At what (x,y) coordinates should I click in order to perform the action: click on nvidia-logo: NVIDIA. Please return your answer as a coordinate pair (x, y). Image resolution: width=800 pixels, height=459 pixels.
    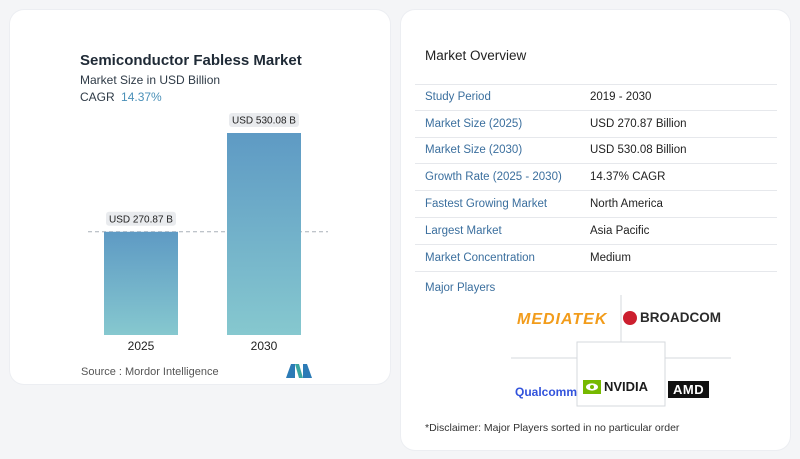
    Looking at the image, I should click on (615, 386).